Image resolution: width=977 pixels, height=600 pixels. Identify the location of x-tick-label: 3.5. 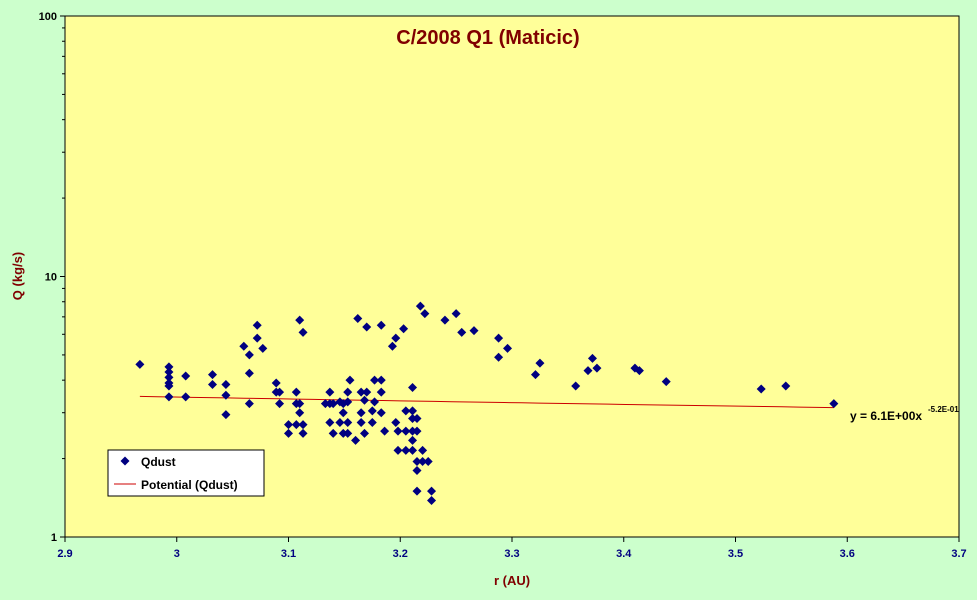
(735, 554).